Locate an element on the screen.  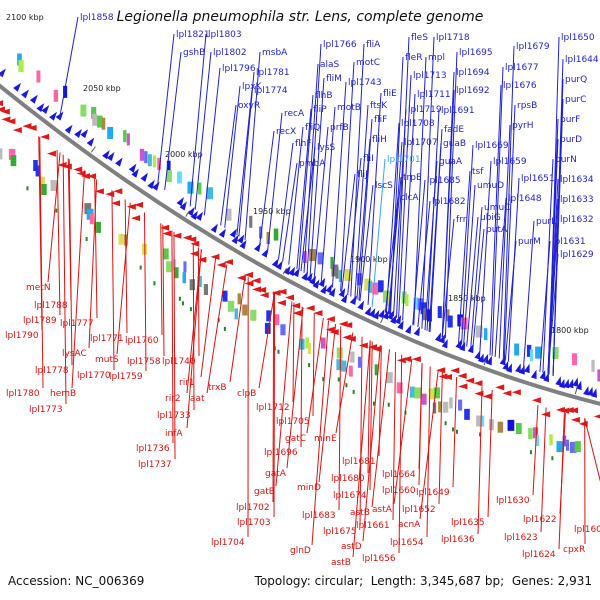
reverse-gene-label: lpl1660 is located at coordinates (399, 491).